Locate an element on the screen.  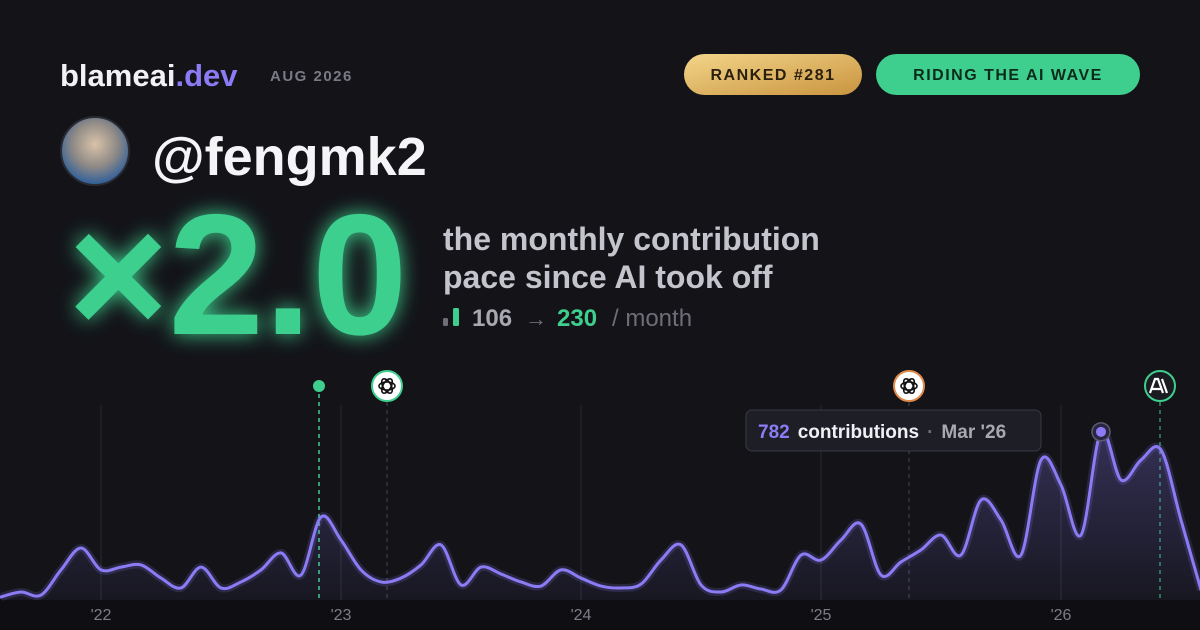
brand-suffix: .dev is located at coordinates (206, 75).